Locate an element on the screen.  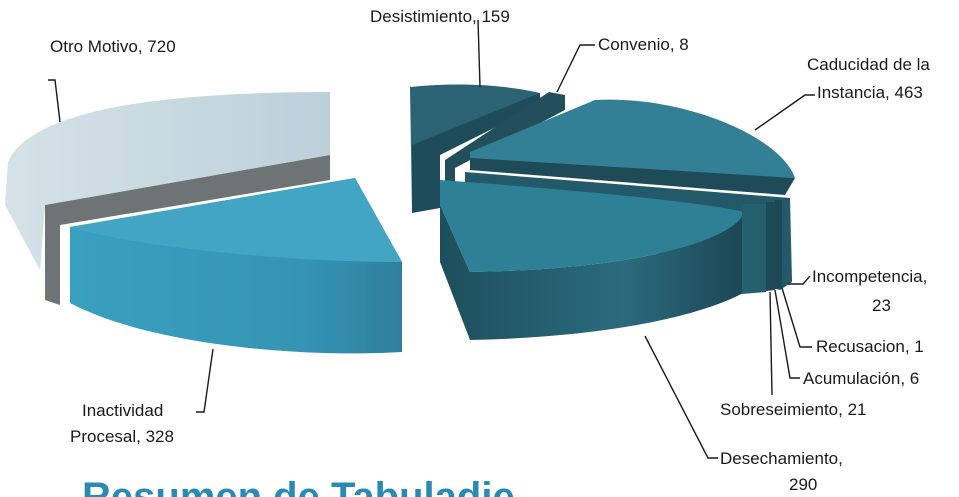
slice-desechamiento is located at coordinates (592, 260).